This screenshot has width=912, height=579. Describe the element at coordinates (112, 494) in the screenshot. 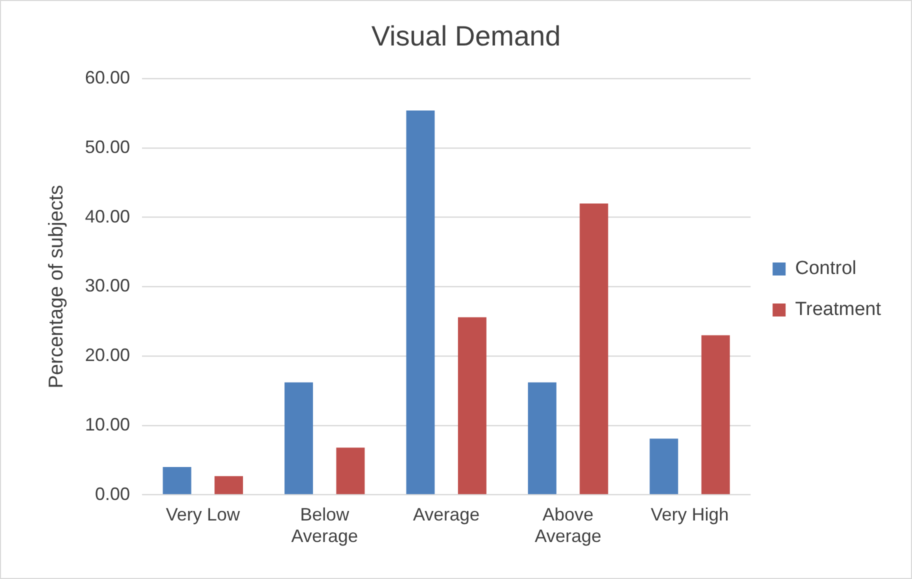

I see `y-tick-label: 0.00` at that location.